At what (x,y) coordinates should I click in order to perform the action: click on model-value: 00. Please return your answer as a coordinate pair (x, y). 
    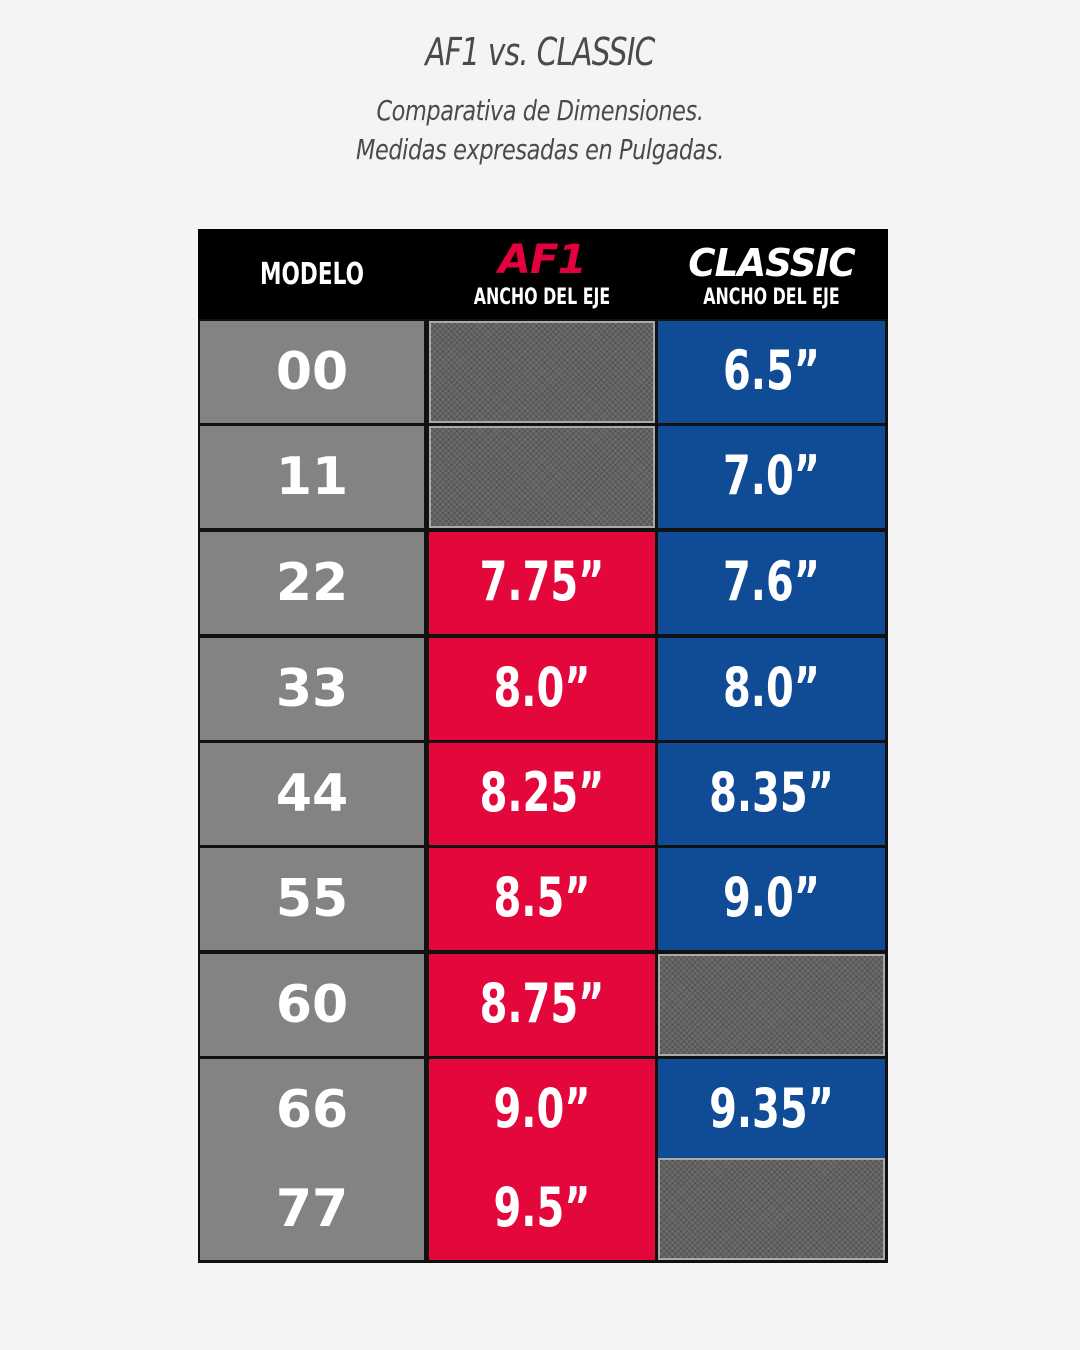
    Looking at the image, I should click on (312, 372).